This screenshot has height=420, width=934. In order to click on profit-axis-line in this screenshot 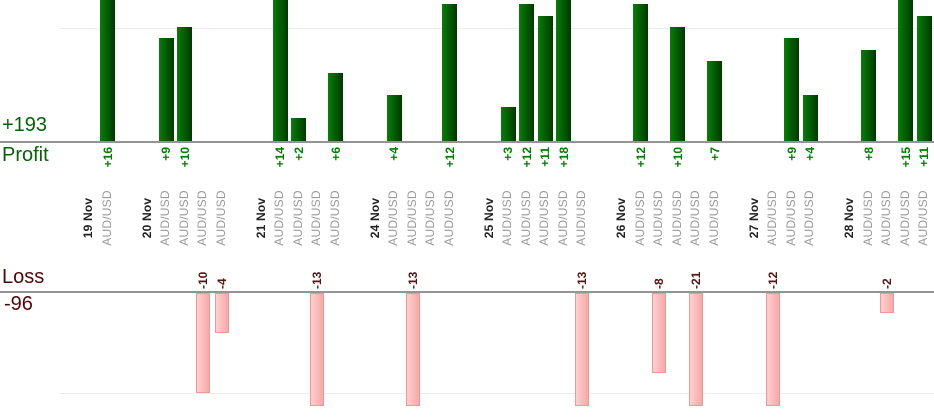, I will do `click(467, 142)`.